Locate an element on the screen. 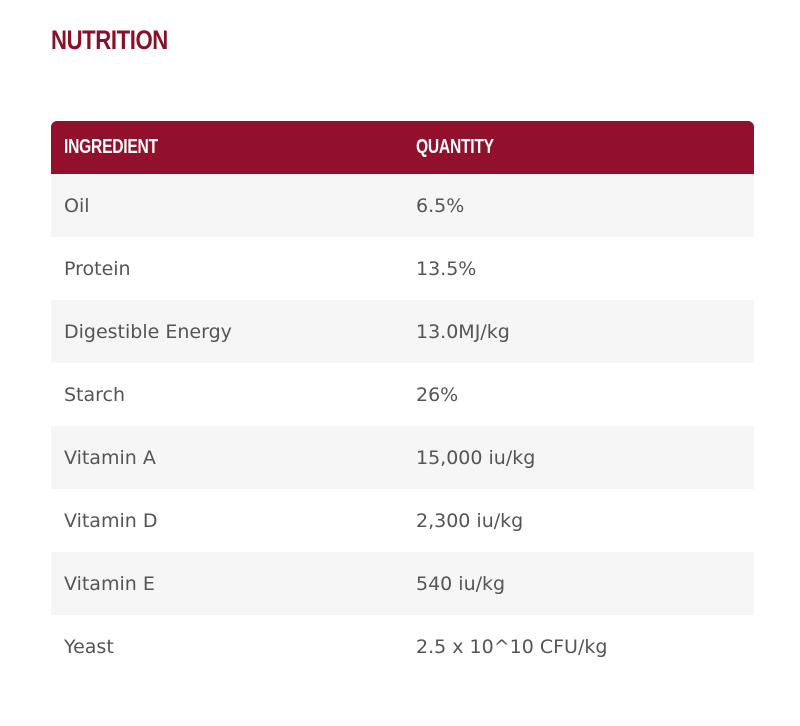  quantity-cell: 540 iu/kg is located at coordinates (461, 583).